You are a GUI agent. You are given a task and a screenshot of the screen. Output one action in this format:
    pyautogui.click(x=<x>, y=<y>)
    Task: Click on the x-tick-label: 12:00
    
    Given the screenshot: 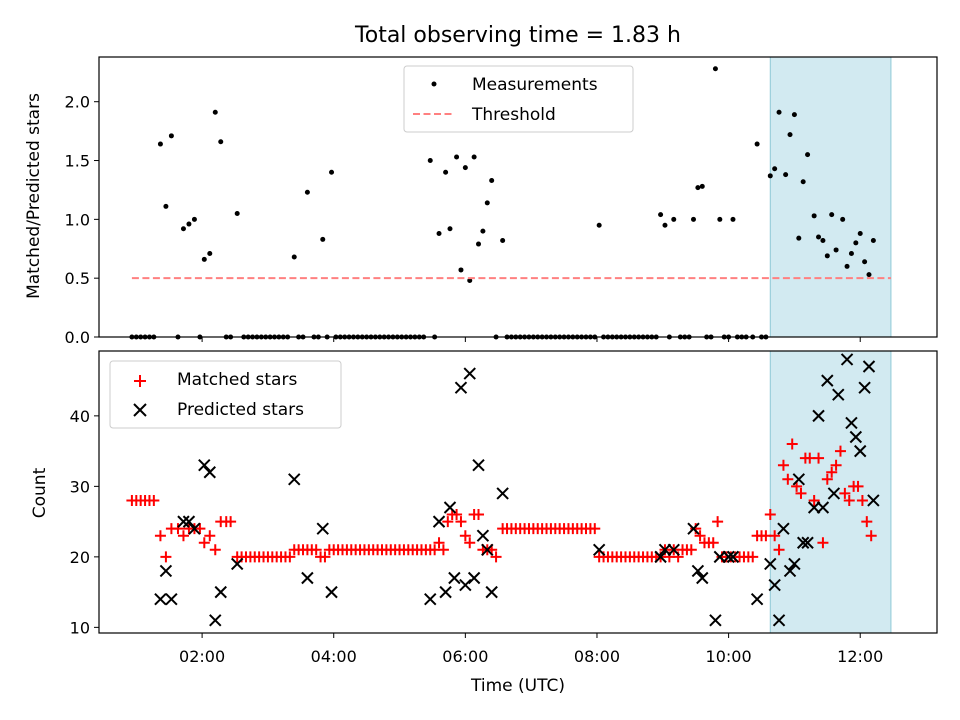 What is the action you would take?
    pyautogui.click(x=860, y=656)
    